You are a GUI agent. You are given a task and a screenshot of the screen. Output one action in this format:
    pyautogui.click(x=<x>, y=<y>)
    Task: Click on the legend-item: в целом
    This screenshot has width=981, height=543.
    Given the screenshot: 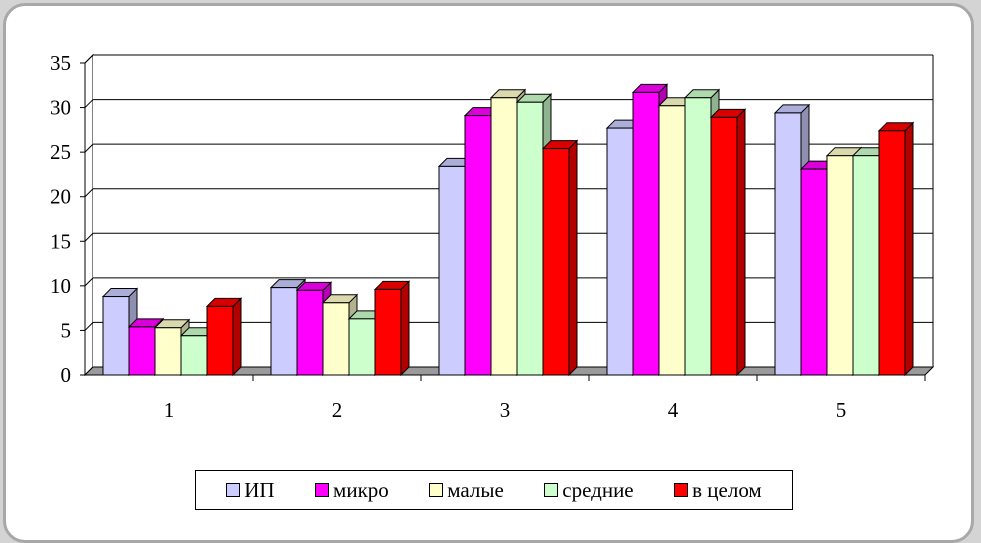 What is the action you would take?
    pyautogui.click(x=718, y=490)
    